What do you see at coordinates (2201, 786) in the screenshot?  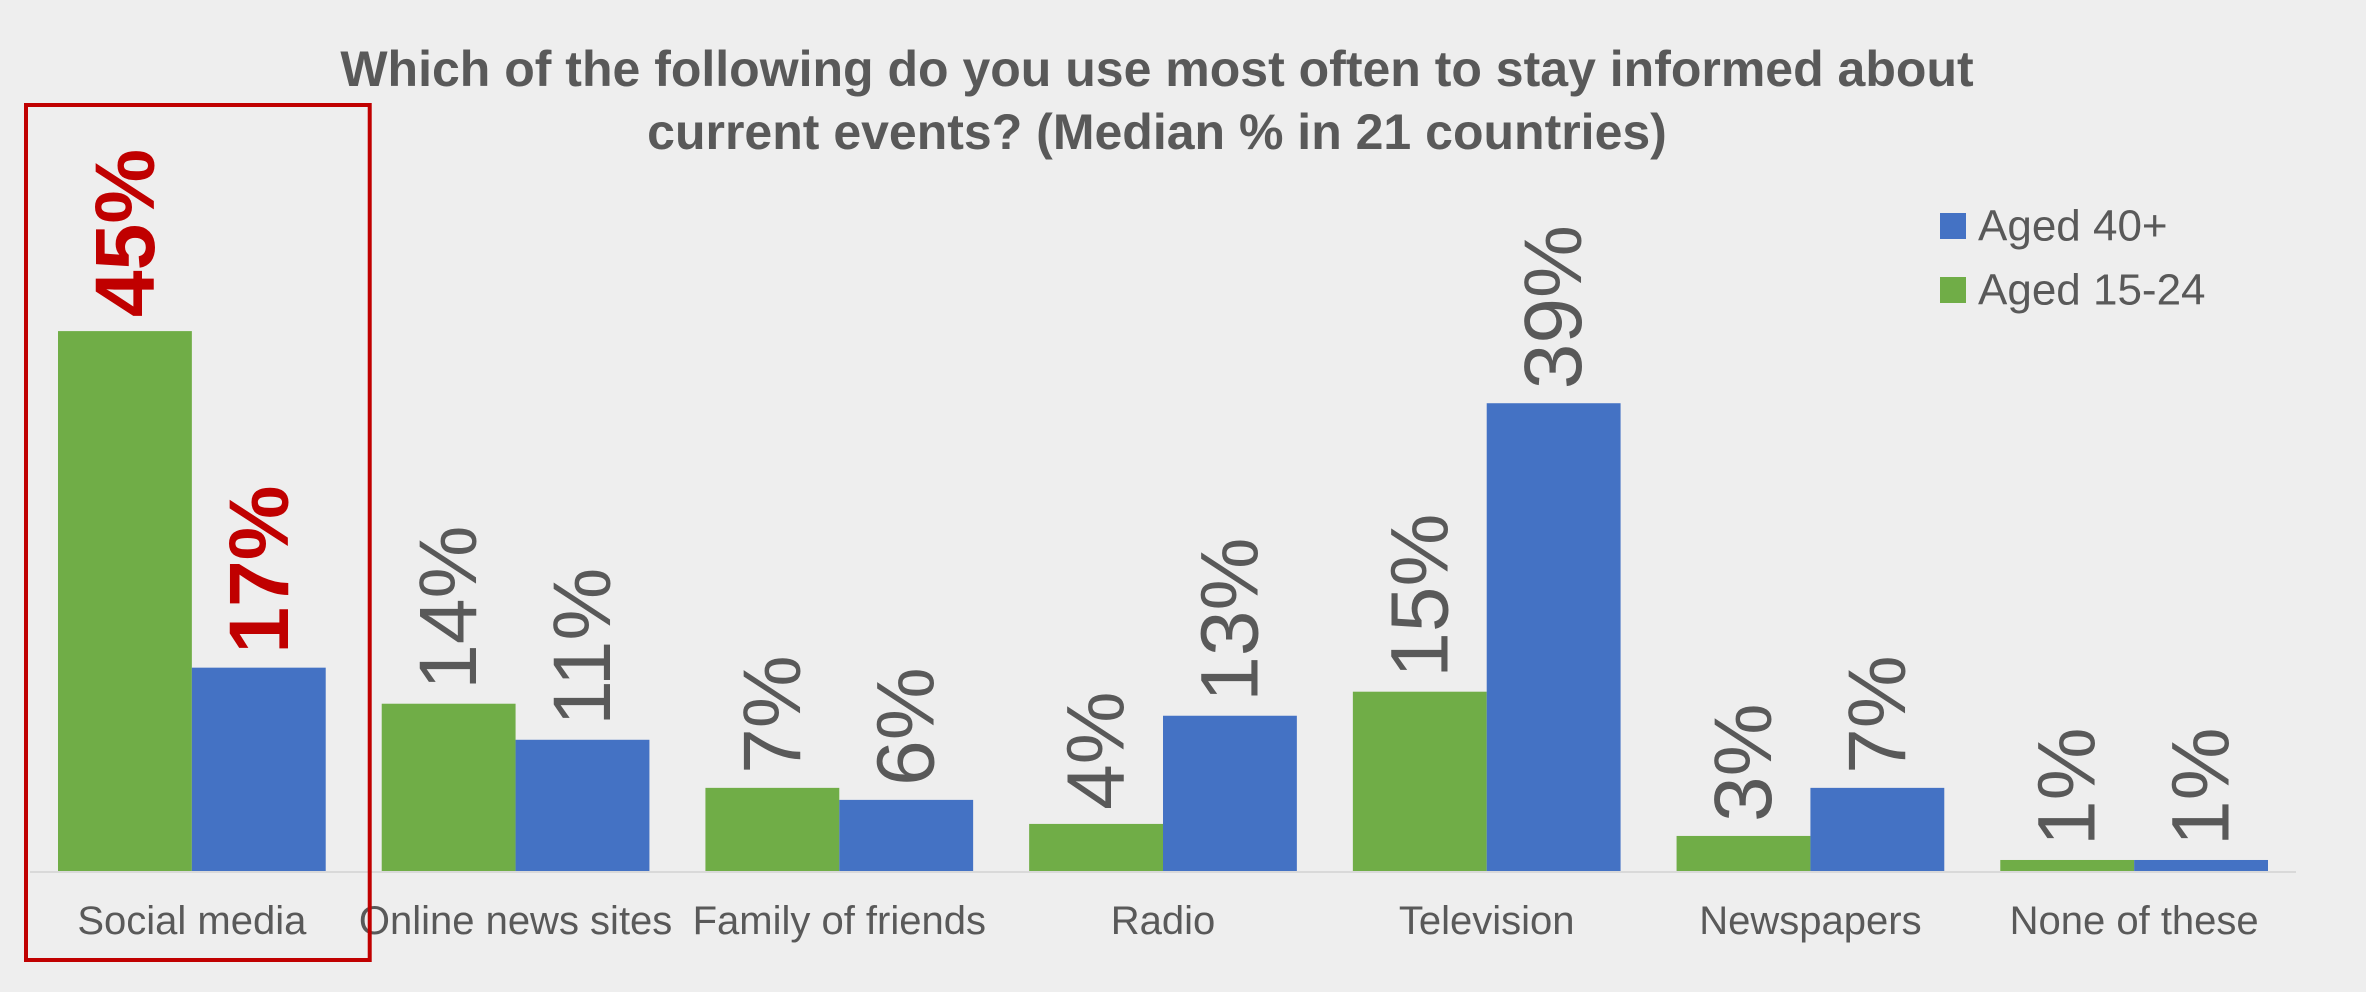 I see `data-label-none-of-these-aged-40-: 1%` at bounding box center [2201, 786].